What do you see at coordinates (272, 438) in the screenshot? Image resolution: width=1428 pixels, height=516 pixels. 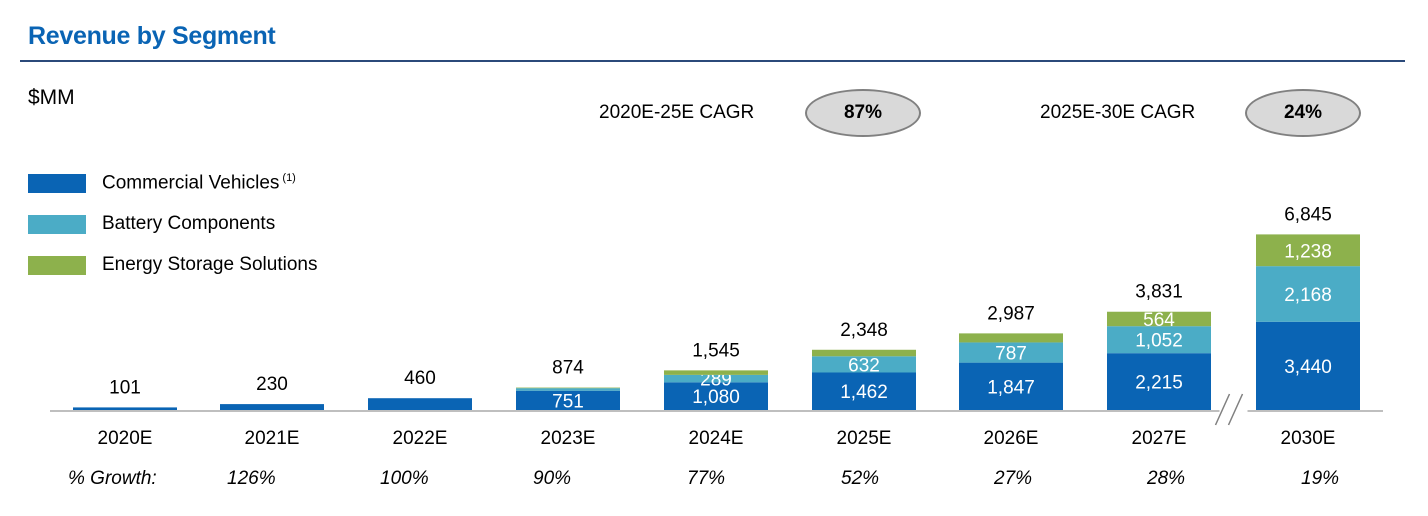 I see `x-tick-2021E: 2021E` at bounding box center [272, 438].